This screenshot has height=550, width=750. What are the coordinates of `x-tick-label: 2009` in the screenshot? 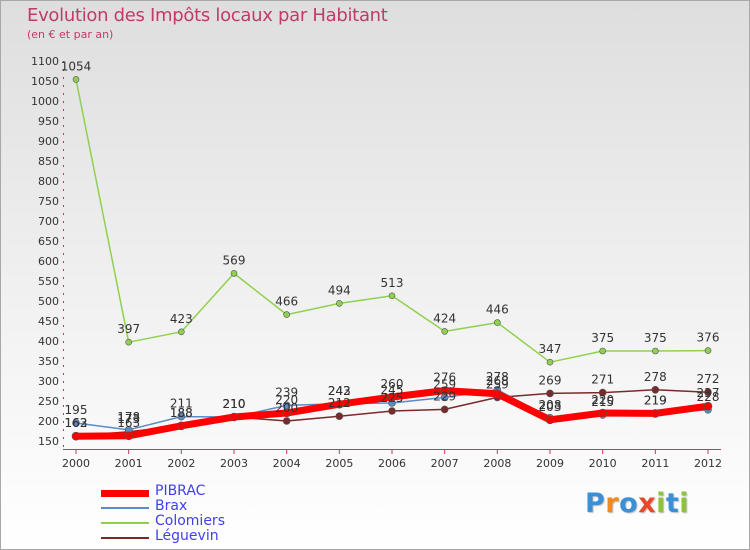 It's located at (550, 463).